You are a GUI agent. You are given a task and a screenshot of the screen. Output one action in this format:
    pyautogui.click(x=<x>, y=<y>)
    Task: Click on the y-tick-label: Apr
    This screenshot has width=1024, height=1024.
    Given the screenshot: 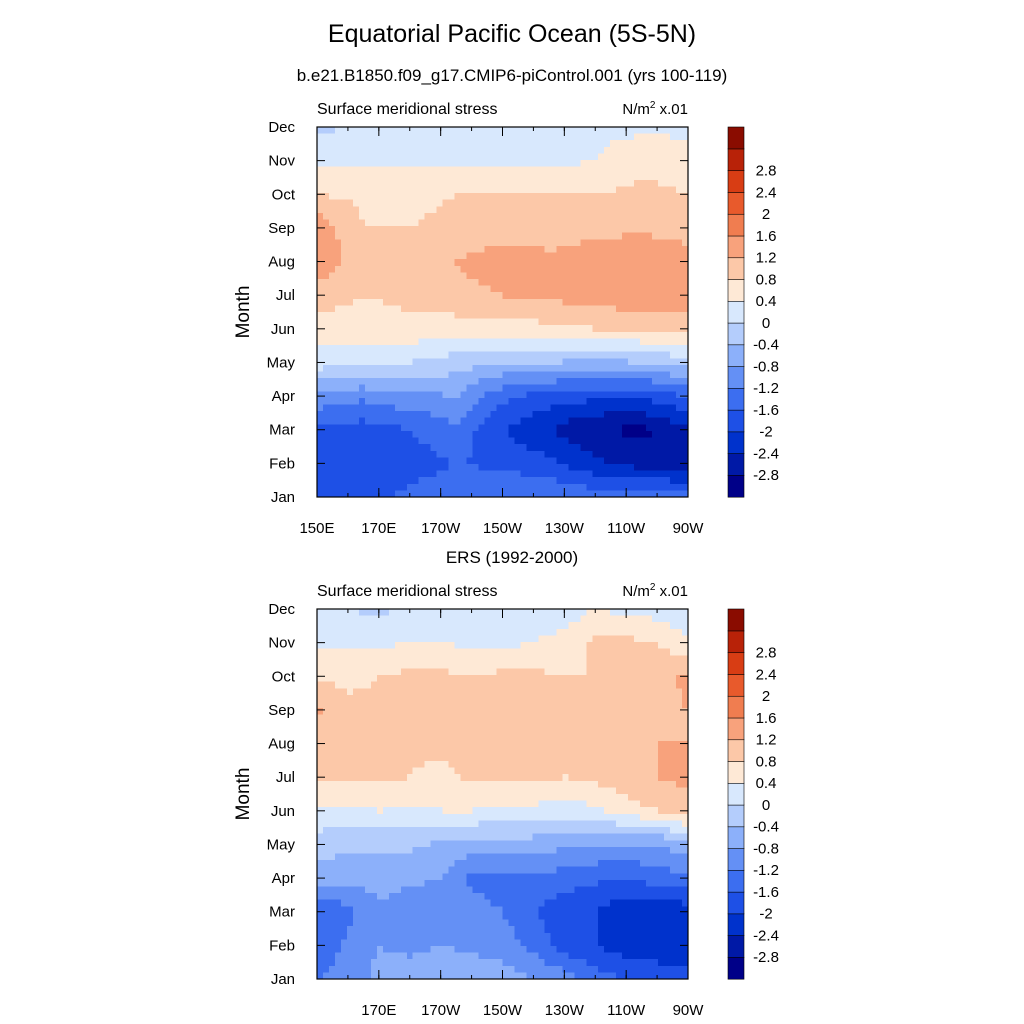 What is the action you would take?
    pyautogui.click(x=283, y=396)
    